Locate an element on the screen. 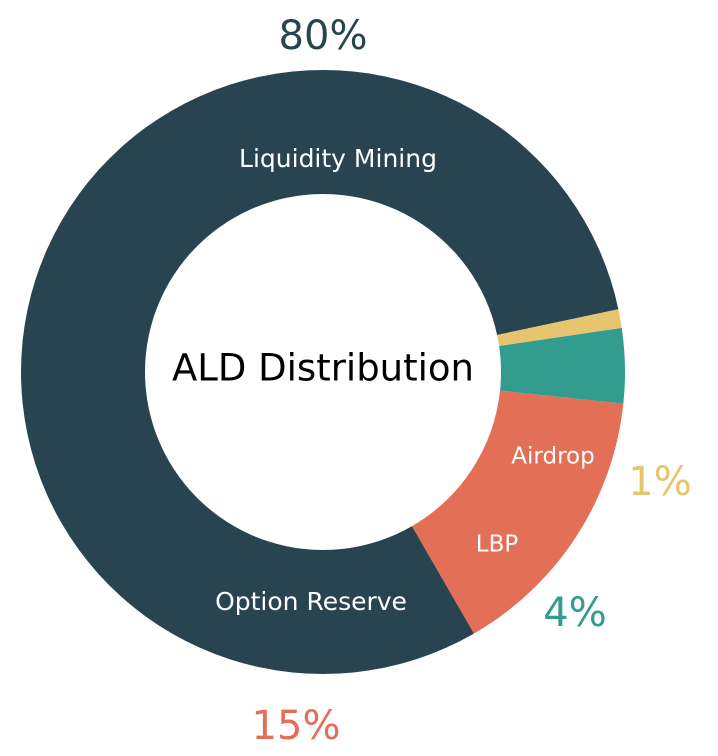 The image size is (718, 756). slice-lbp is located at coordinates (562, 365).